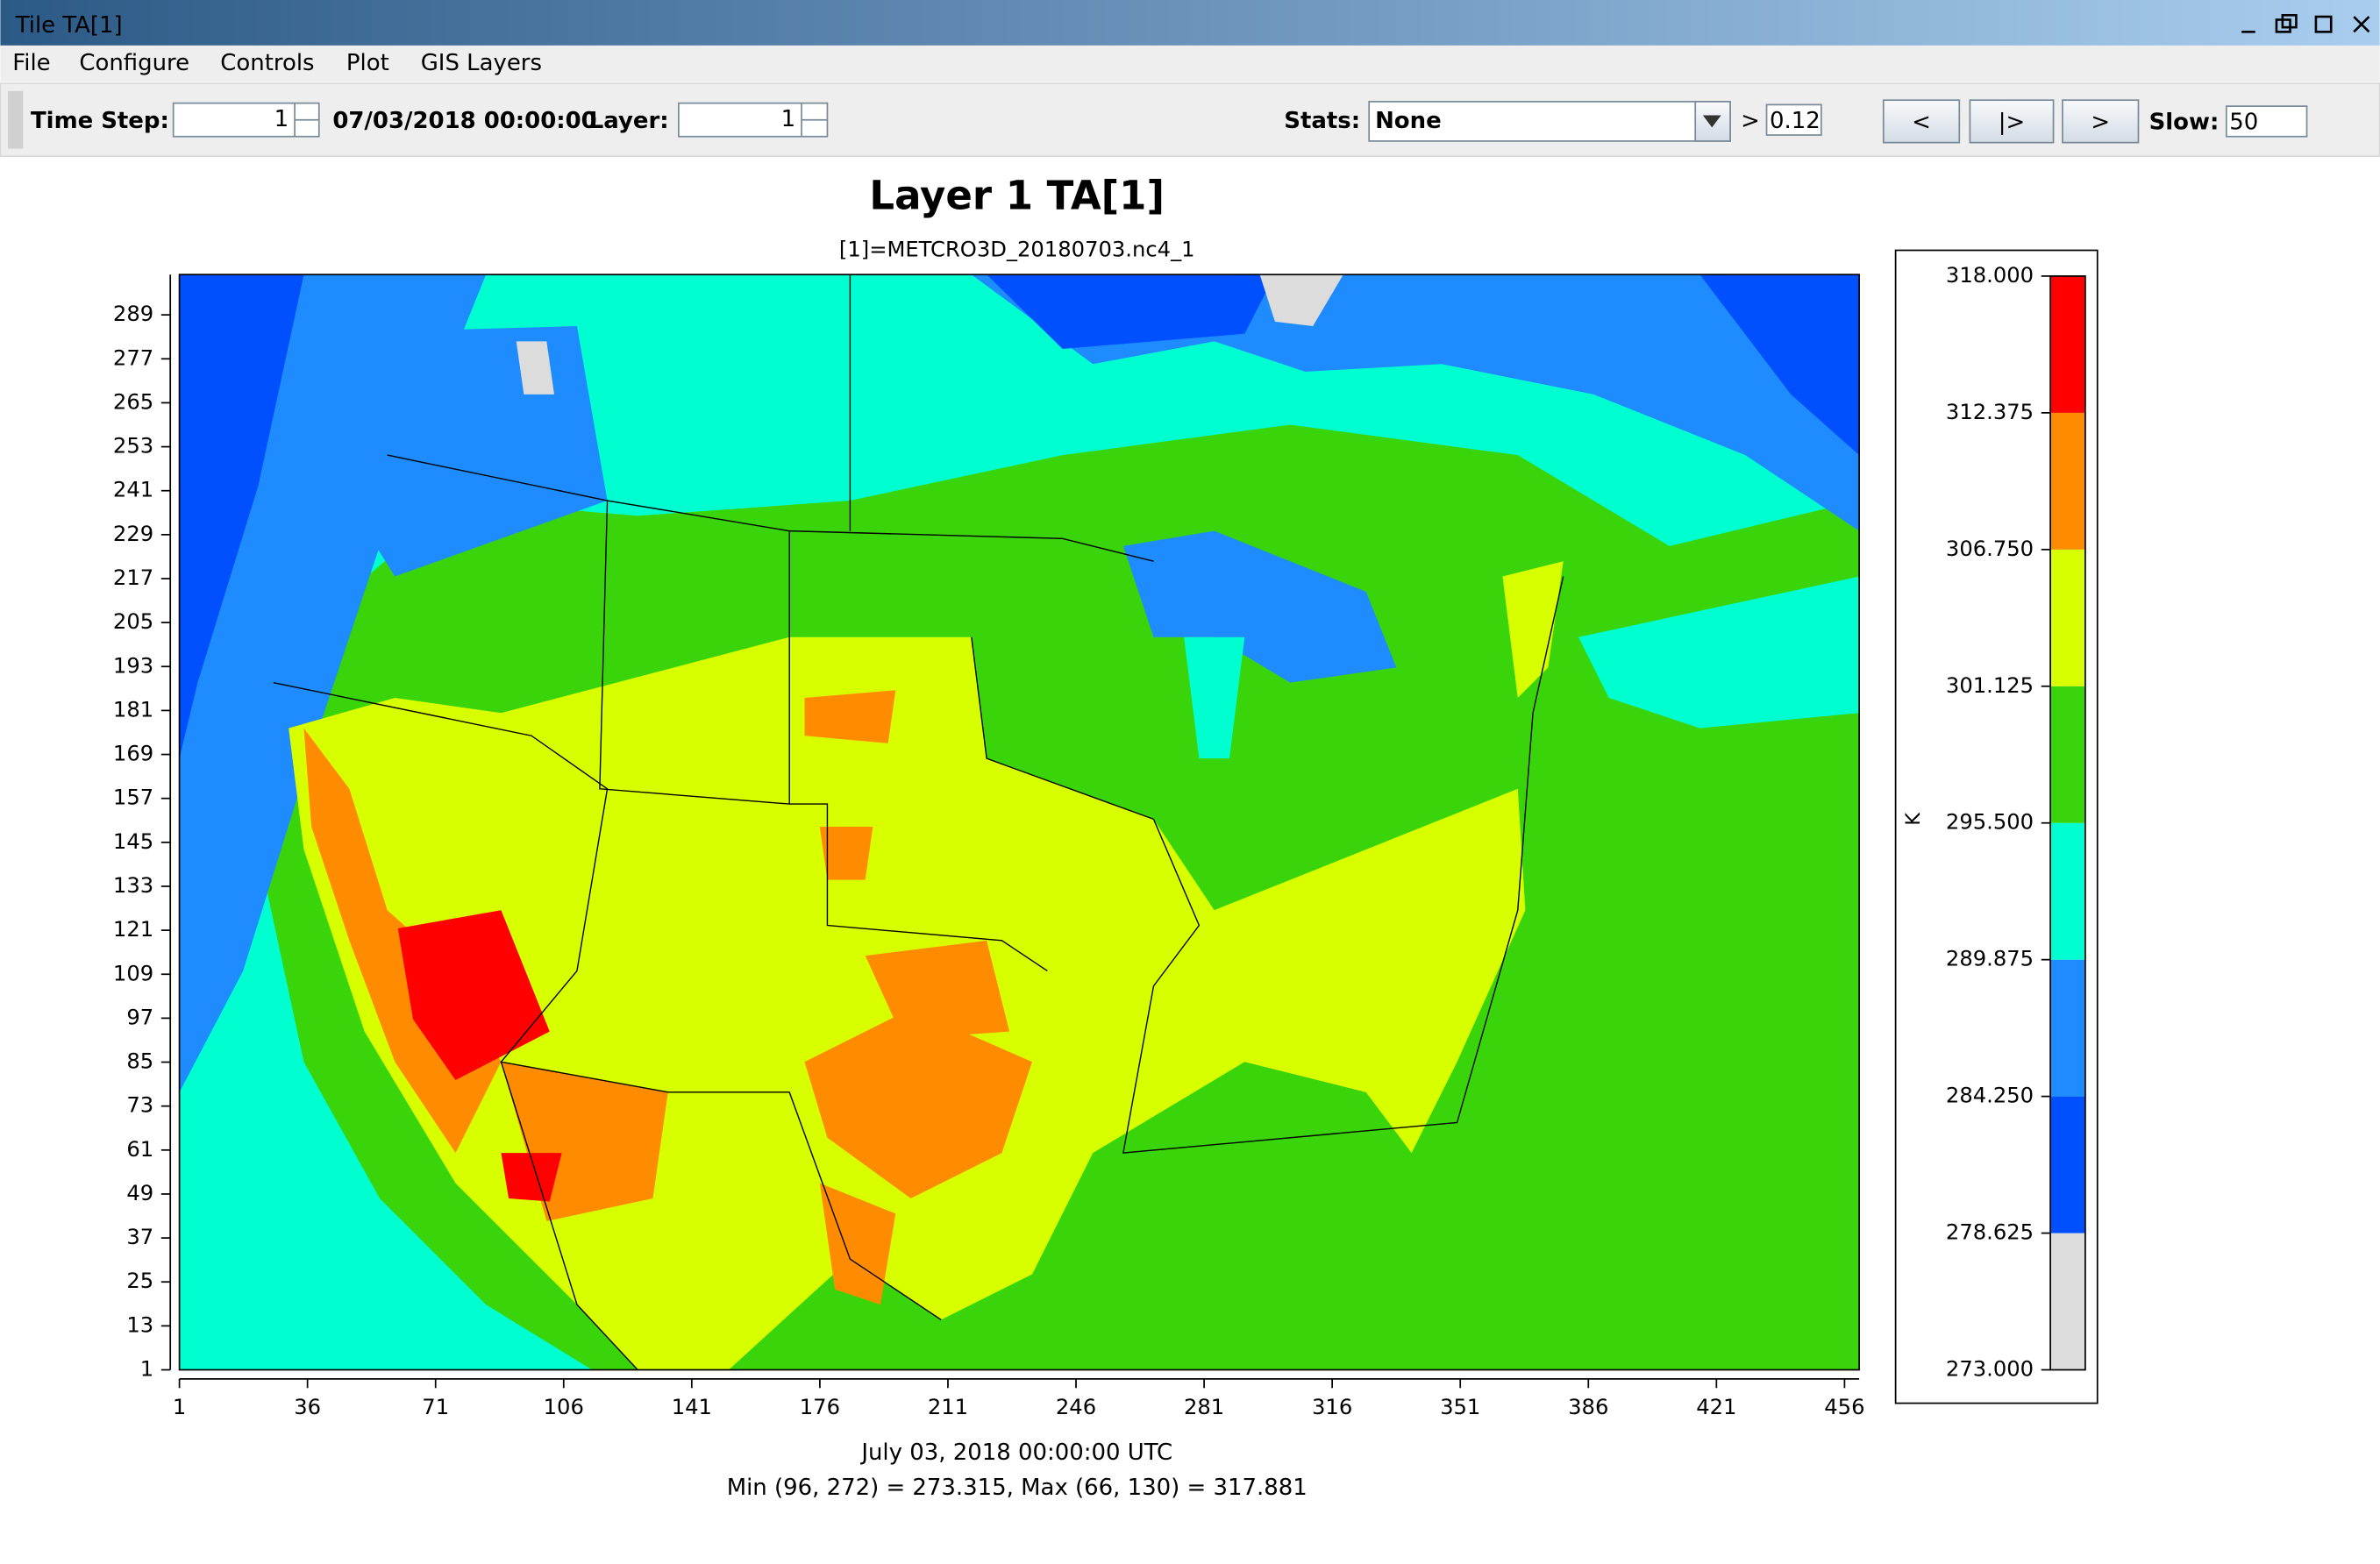  What do you see at coordinates (133, 402) in the screenshot?
I see `y-tick-label: 265` at bounding box center [133, 402].